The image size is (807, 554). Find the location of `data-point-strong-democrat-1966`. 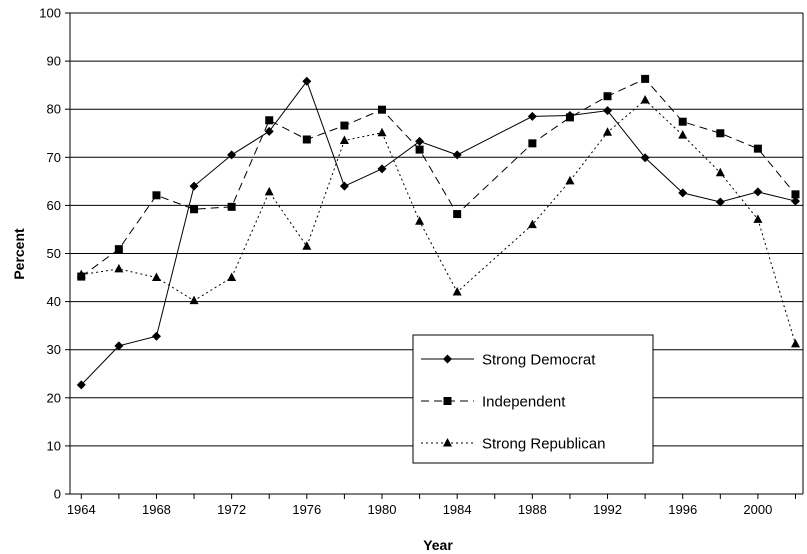

data-point-strong-democrat-1966 is located at coordinates (119, 346).